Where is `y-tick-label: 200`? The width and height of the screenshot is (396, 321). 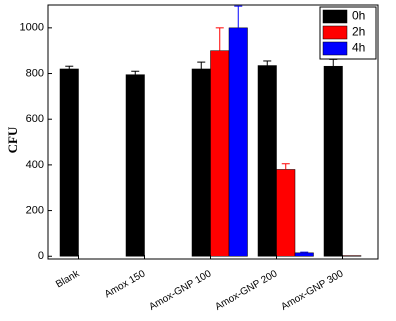
y-tick-label: 200 is located at coordinates (35, 210).